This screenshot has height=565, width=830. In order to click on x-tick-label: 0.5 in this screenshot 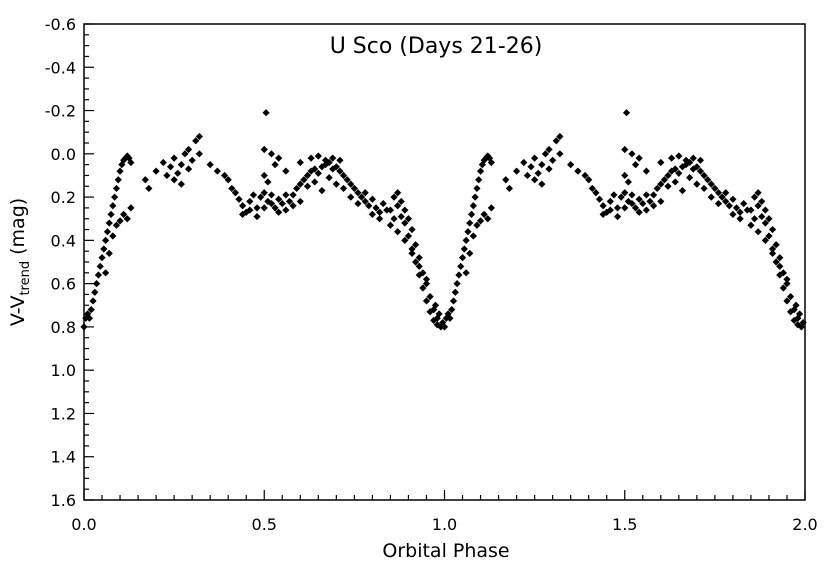, I will do `click(264, 524)`.